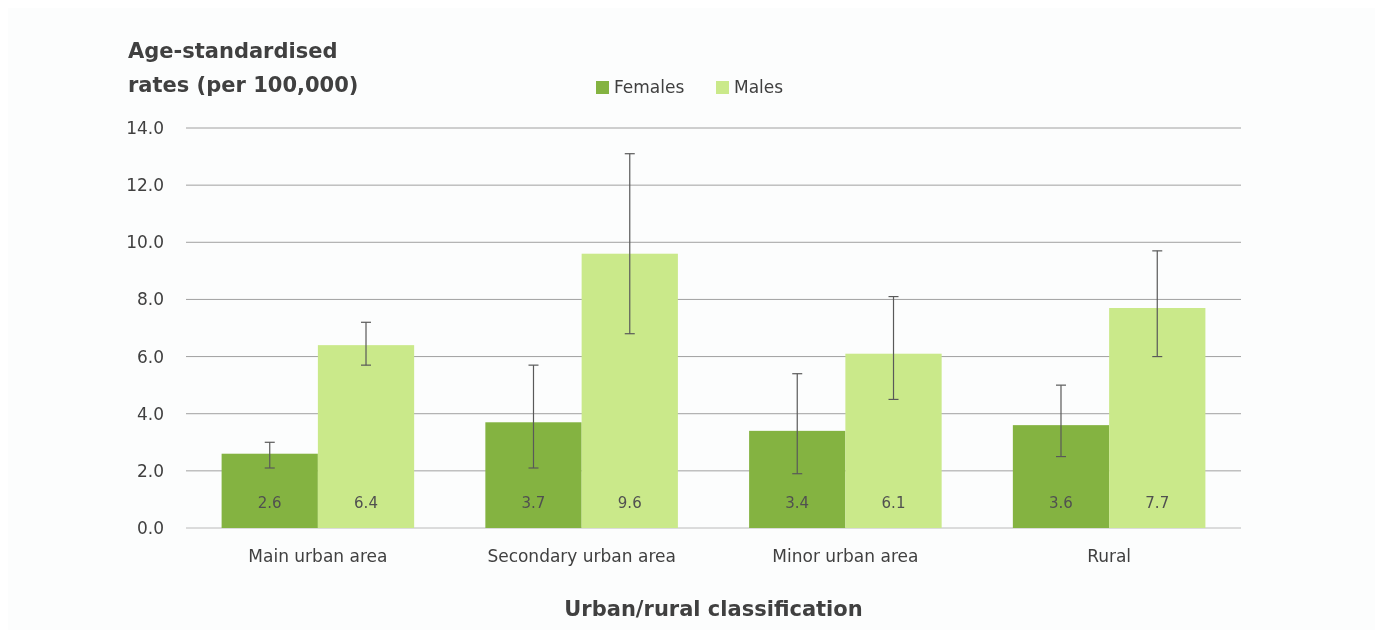 The image size is (1375, 630). What do you see at coordinates (366, 503) in the screenshot?
I see `data-label: 6.4` at bounding box center [366, 503].